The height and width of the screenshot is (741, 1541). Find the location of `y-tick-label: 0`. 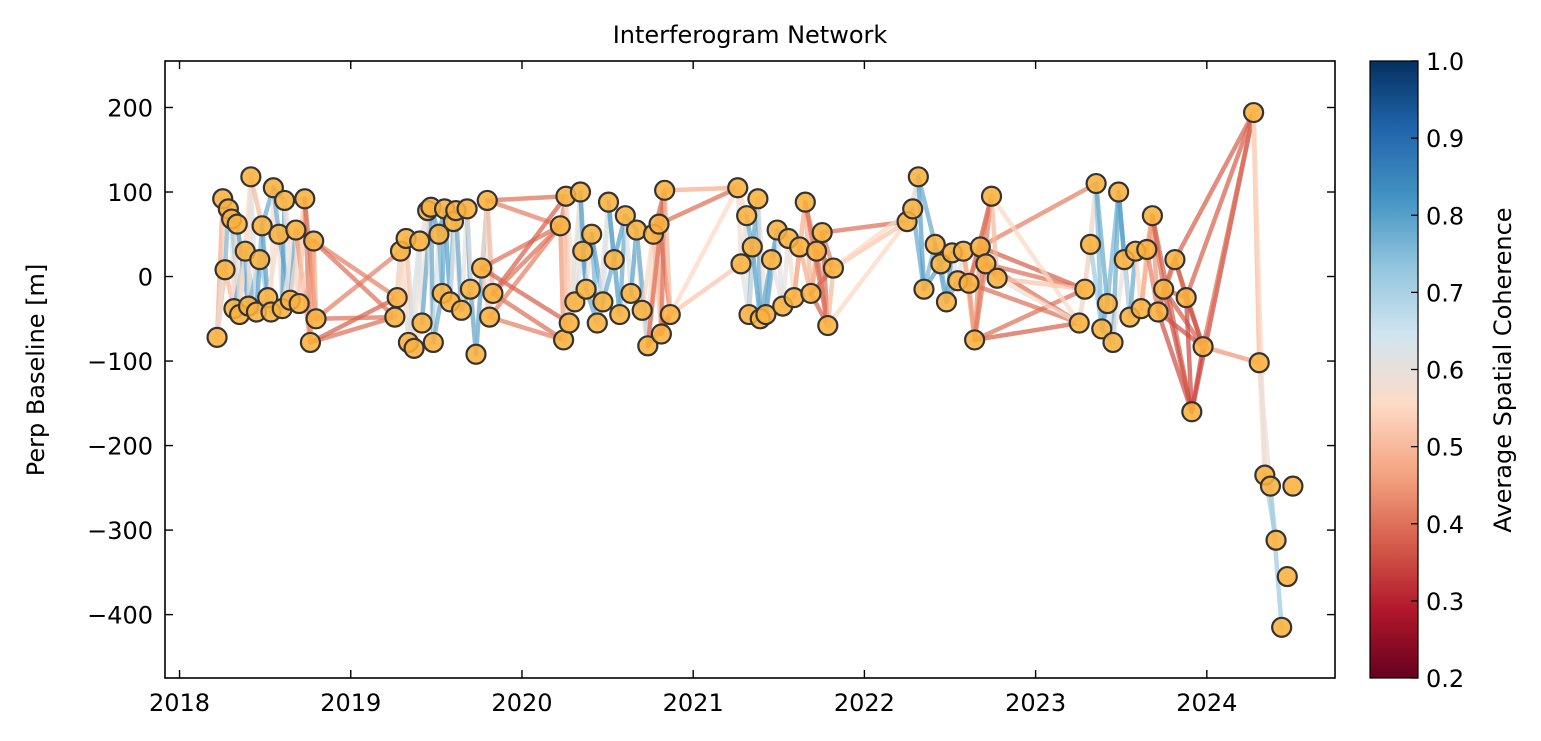

y-tick-label: 0 is located at coordinates (145, 278).